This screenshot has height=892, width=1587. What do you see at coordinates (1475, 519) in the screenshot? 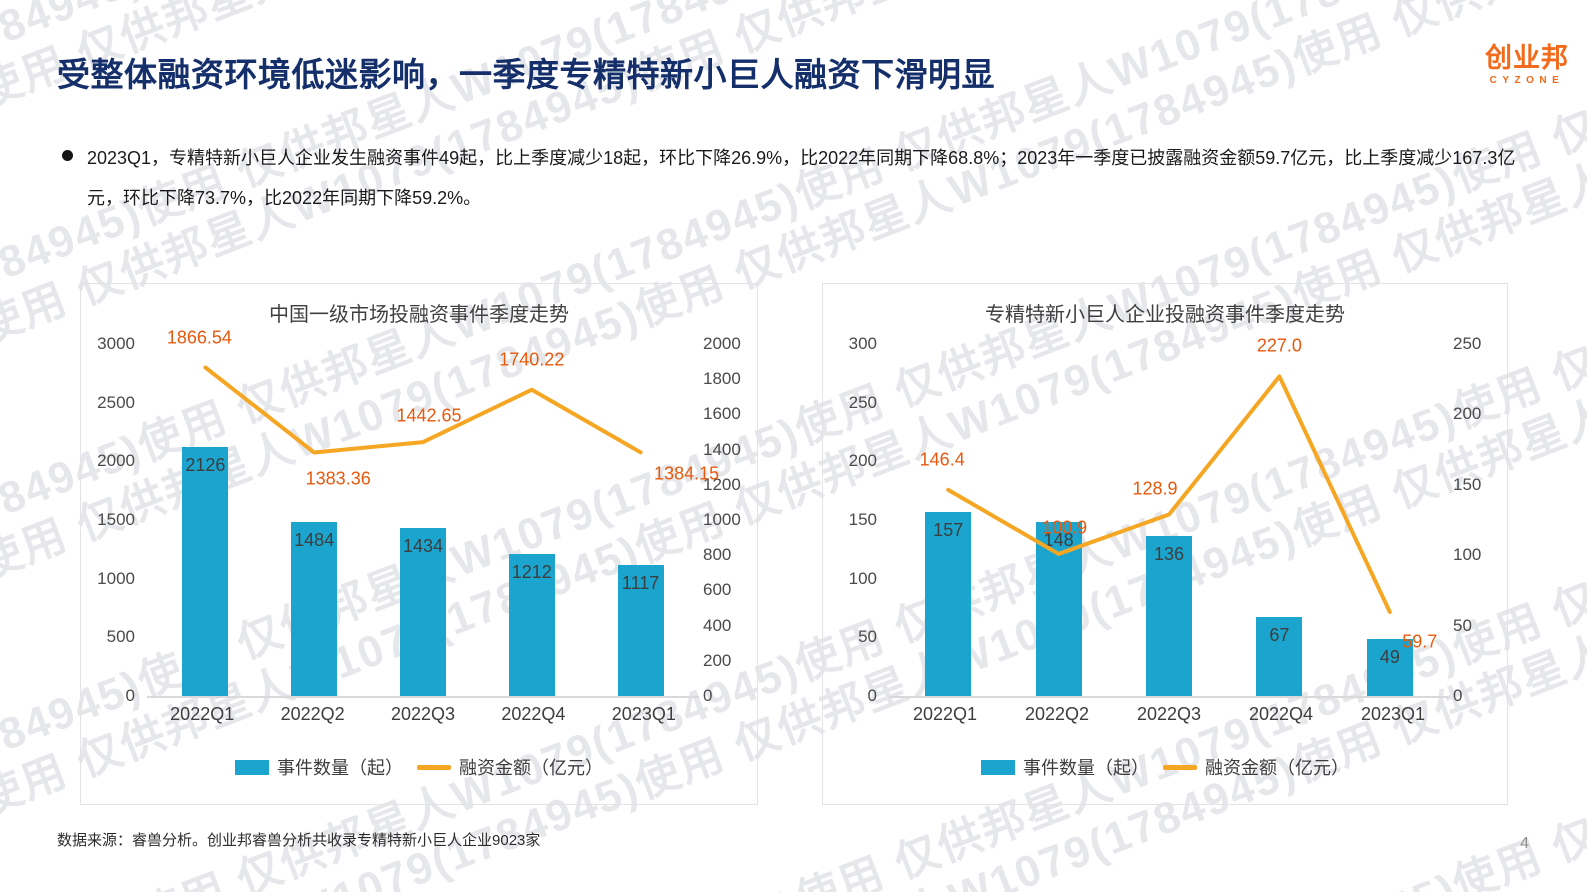
I see `right-axis-labels: 0 50 100 150 200 250` at bounding box center [1475, 519].